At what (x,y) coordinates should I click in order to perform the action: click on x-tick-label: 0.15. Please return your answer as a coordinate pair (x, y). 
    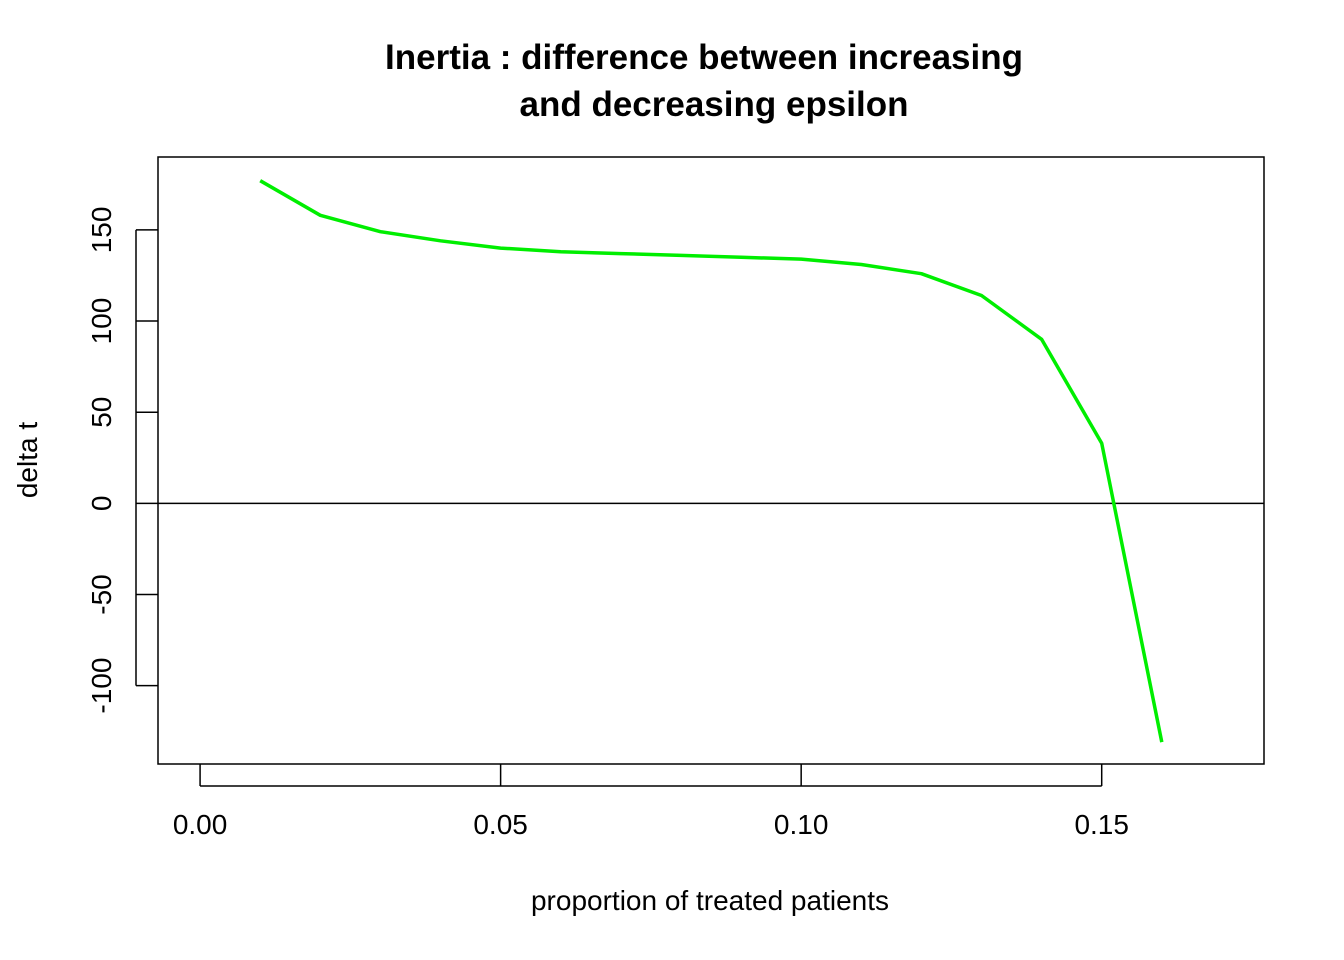
    Looking at the image, I should click on (1101, 824).